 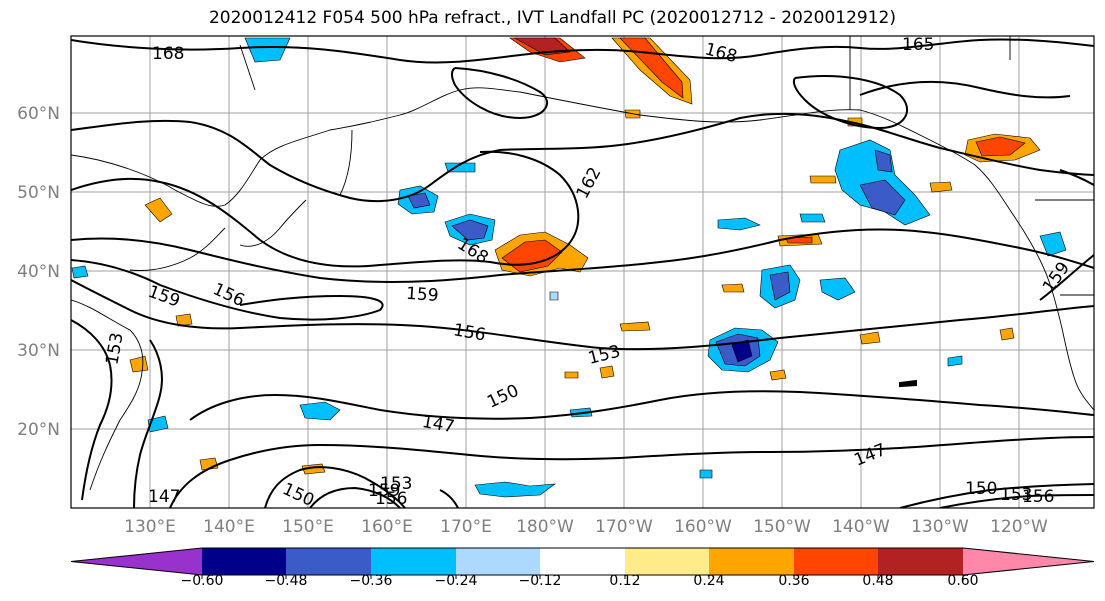 I want to click on colorbar-tick-label: 0.36, so click(x=793, y=581).